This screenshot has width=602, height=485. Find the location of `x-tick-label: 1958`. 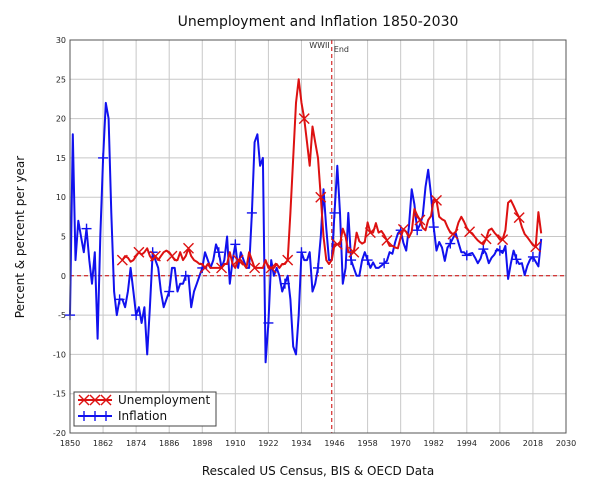

x-tick-label: 1958 is located at coordinates (367, 443).